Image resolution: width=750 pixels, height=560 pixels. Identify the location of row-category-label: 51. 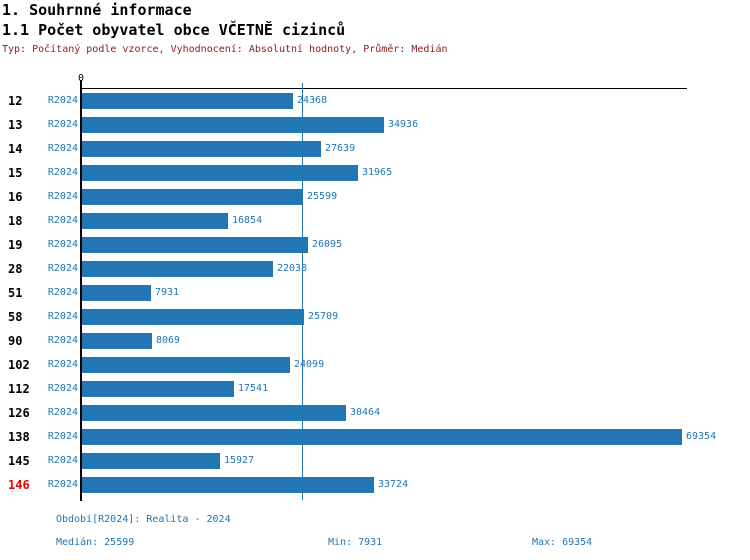
(15, 293).